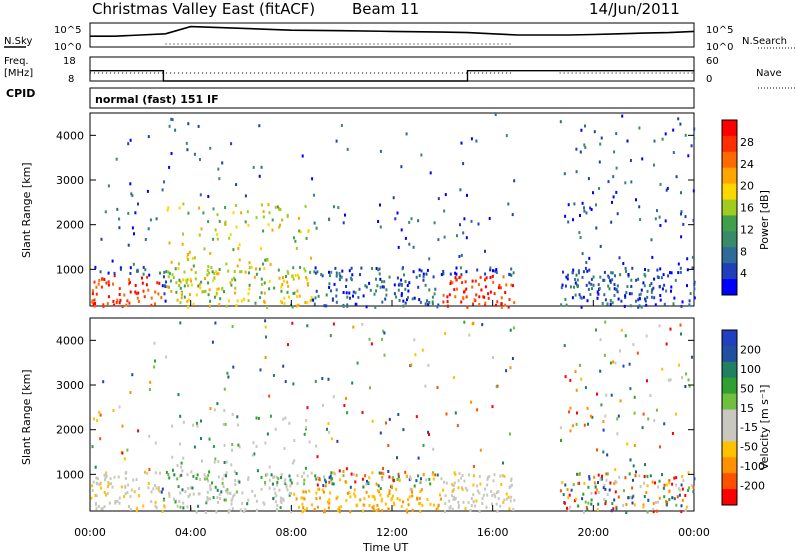 This screenshot has height=554, width=800. I want to click on velocity-colorbar-tick: -100, so click(752, 466).